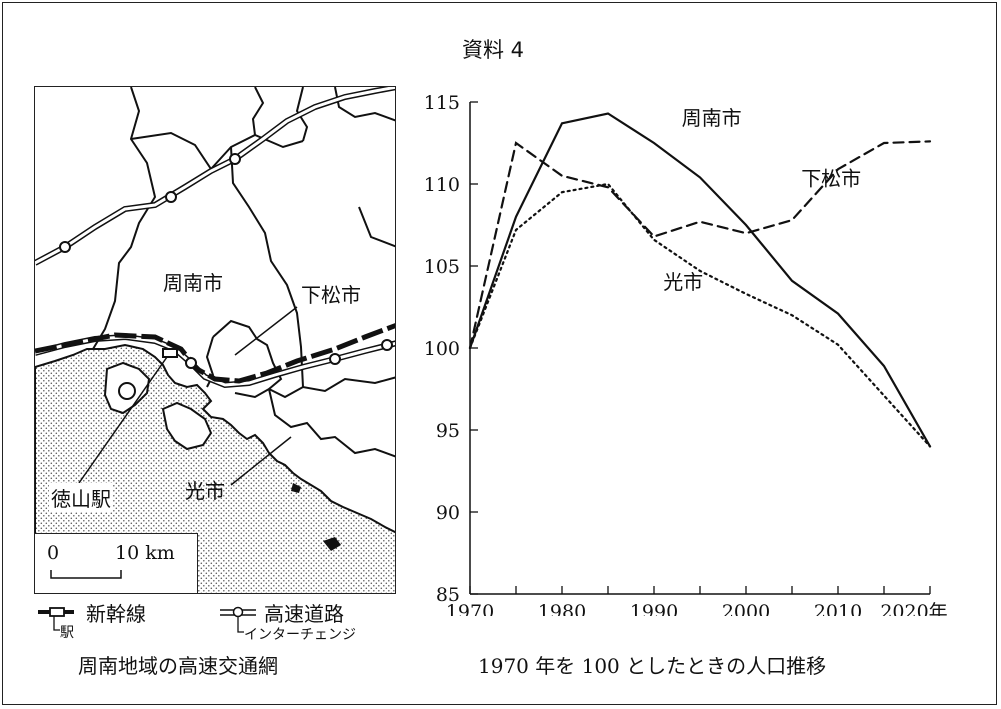 The image size is (1001, 709). I want to click on x-tick-label: 2000, so click(746, 608).